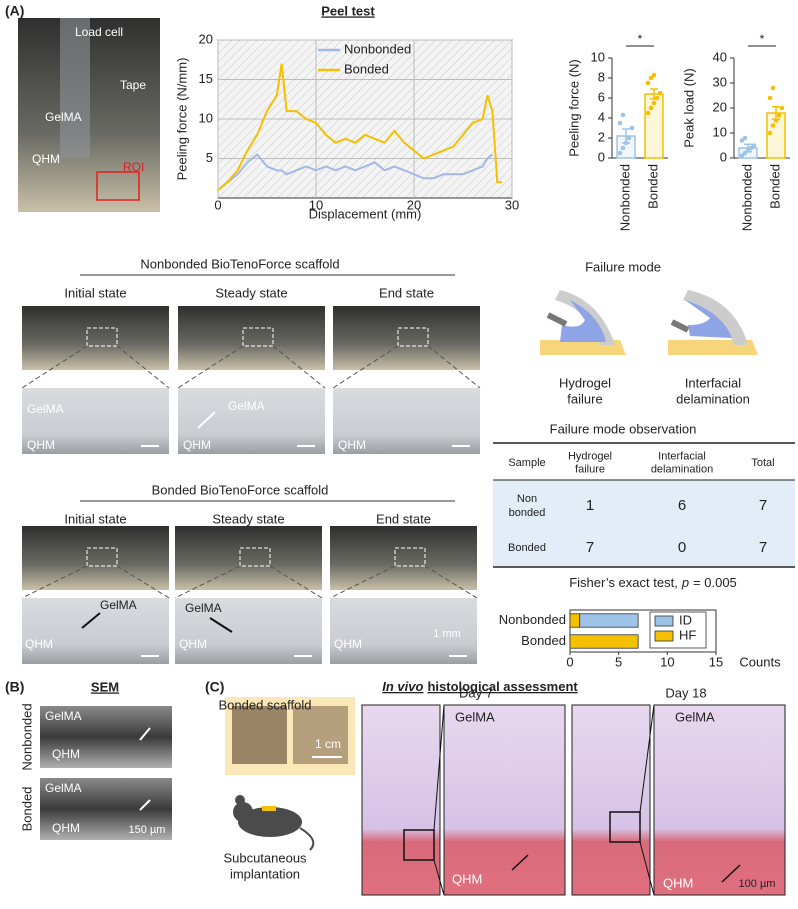 This screenshot has height=909, width=798. I want to click on label: Tape, so click(133, 85).